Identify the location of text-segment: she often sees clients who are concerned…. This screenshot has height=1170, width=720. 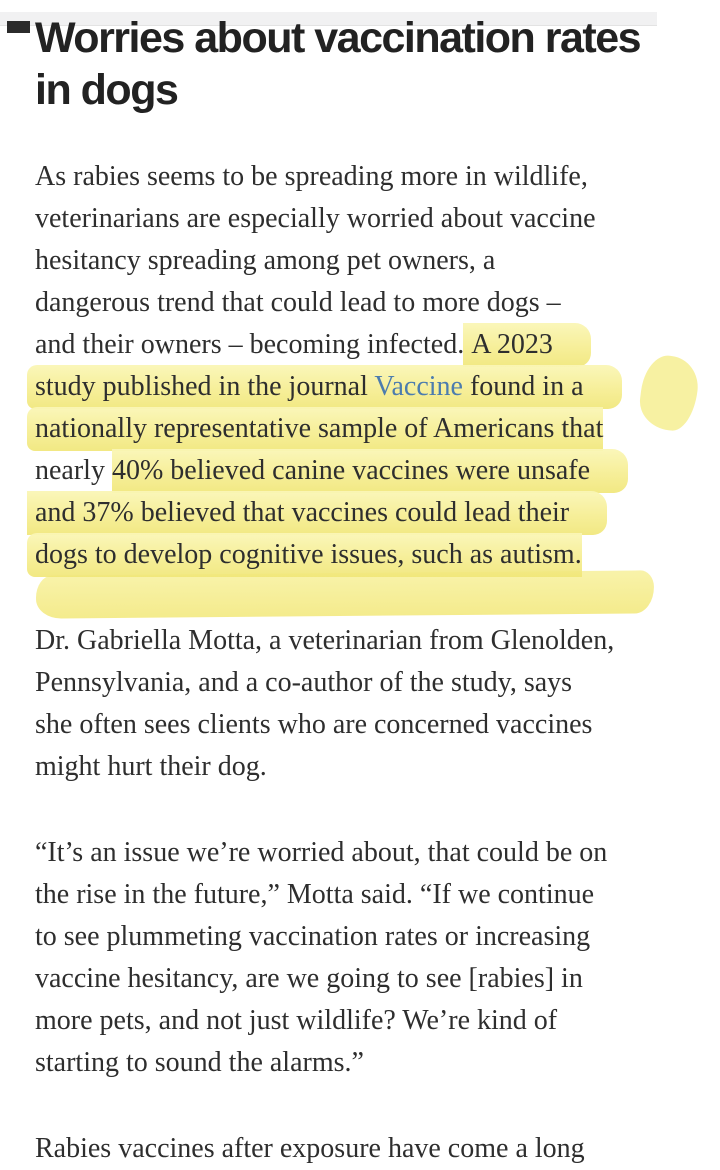
(314, 724).